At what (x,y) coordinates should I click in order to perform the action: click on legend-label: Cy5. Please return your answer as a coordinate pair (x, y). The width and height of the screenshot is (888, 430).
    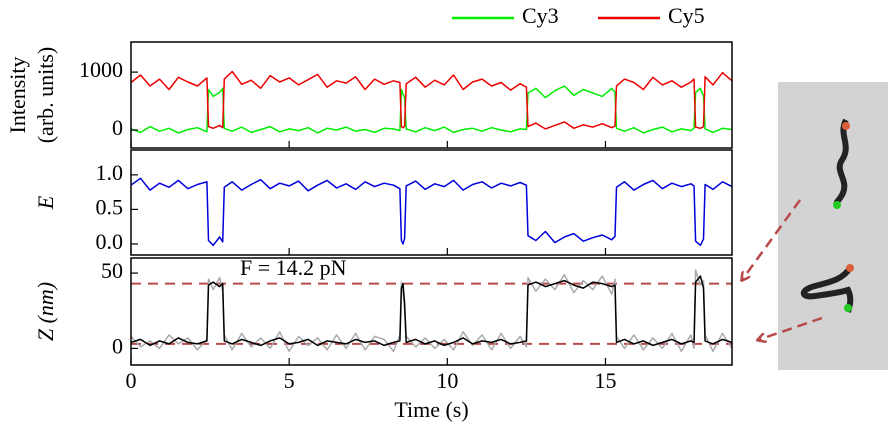
    Looking at the image, I should click on (686, 15).